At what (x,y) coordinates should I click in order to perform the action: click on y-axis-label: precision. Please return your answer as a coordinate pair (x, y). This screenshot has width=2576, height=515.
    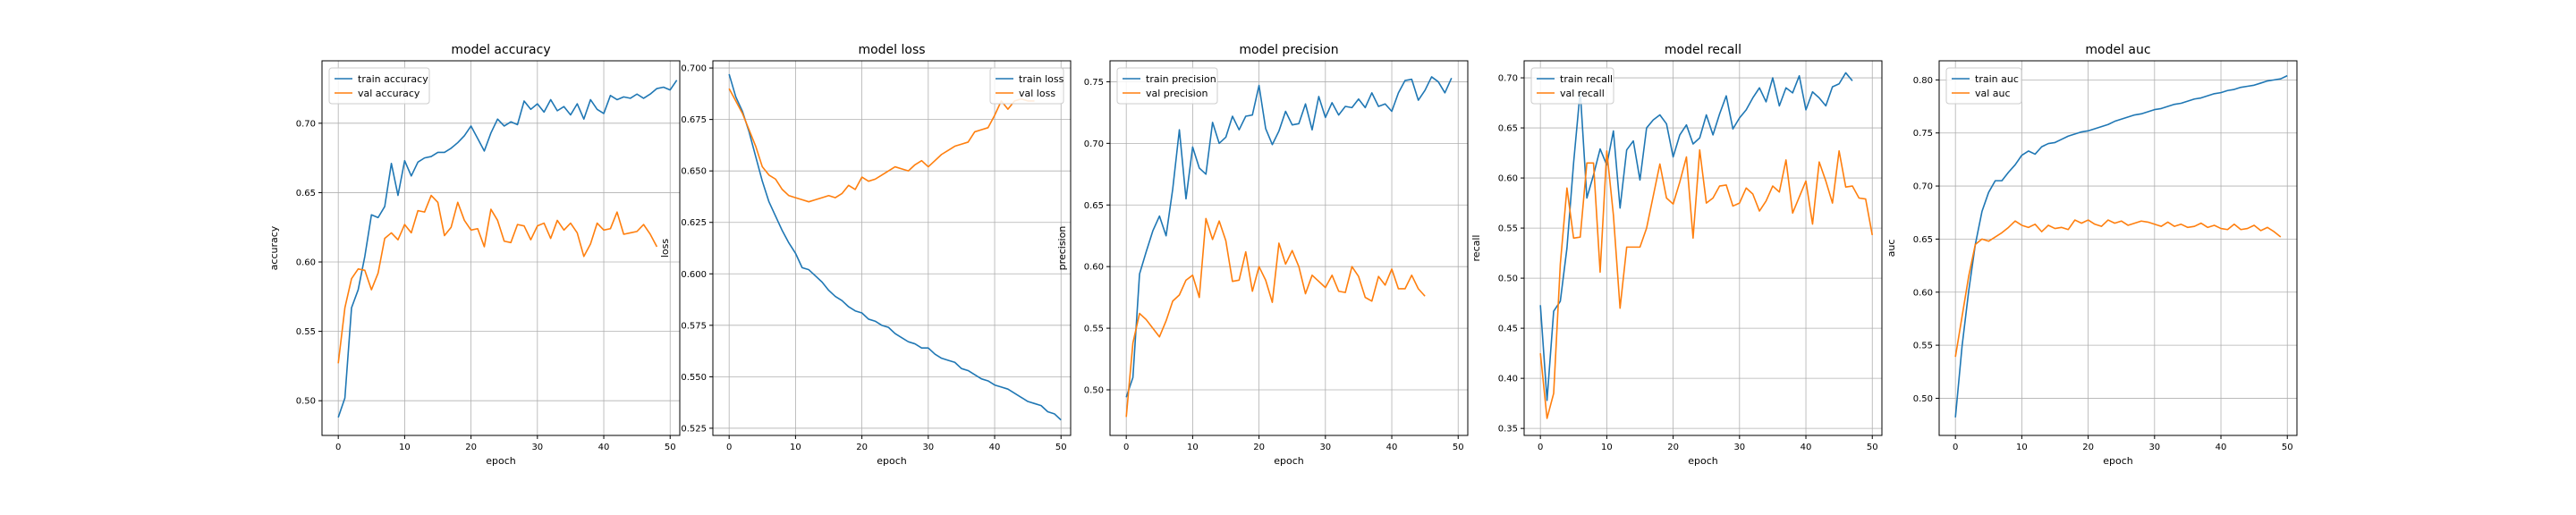
    Looking at the image, I should click on (1062, 248).